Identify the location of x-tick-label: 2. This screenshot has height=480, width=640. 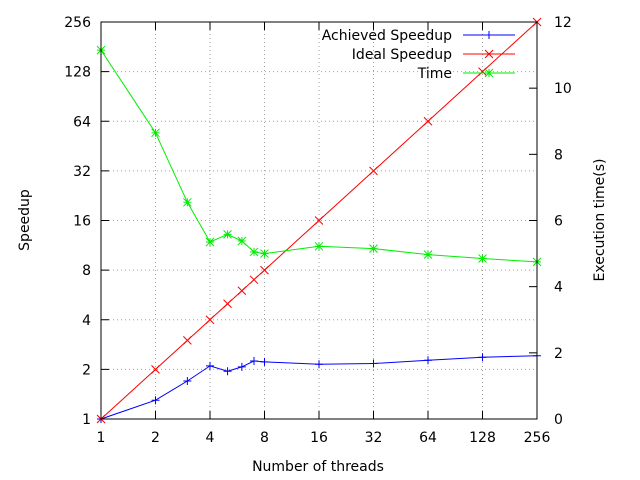
(155, 438).